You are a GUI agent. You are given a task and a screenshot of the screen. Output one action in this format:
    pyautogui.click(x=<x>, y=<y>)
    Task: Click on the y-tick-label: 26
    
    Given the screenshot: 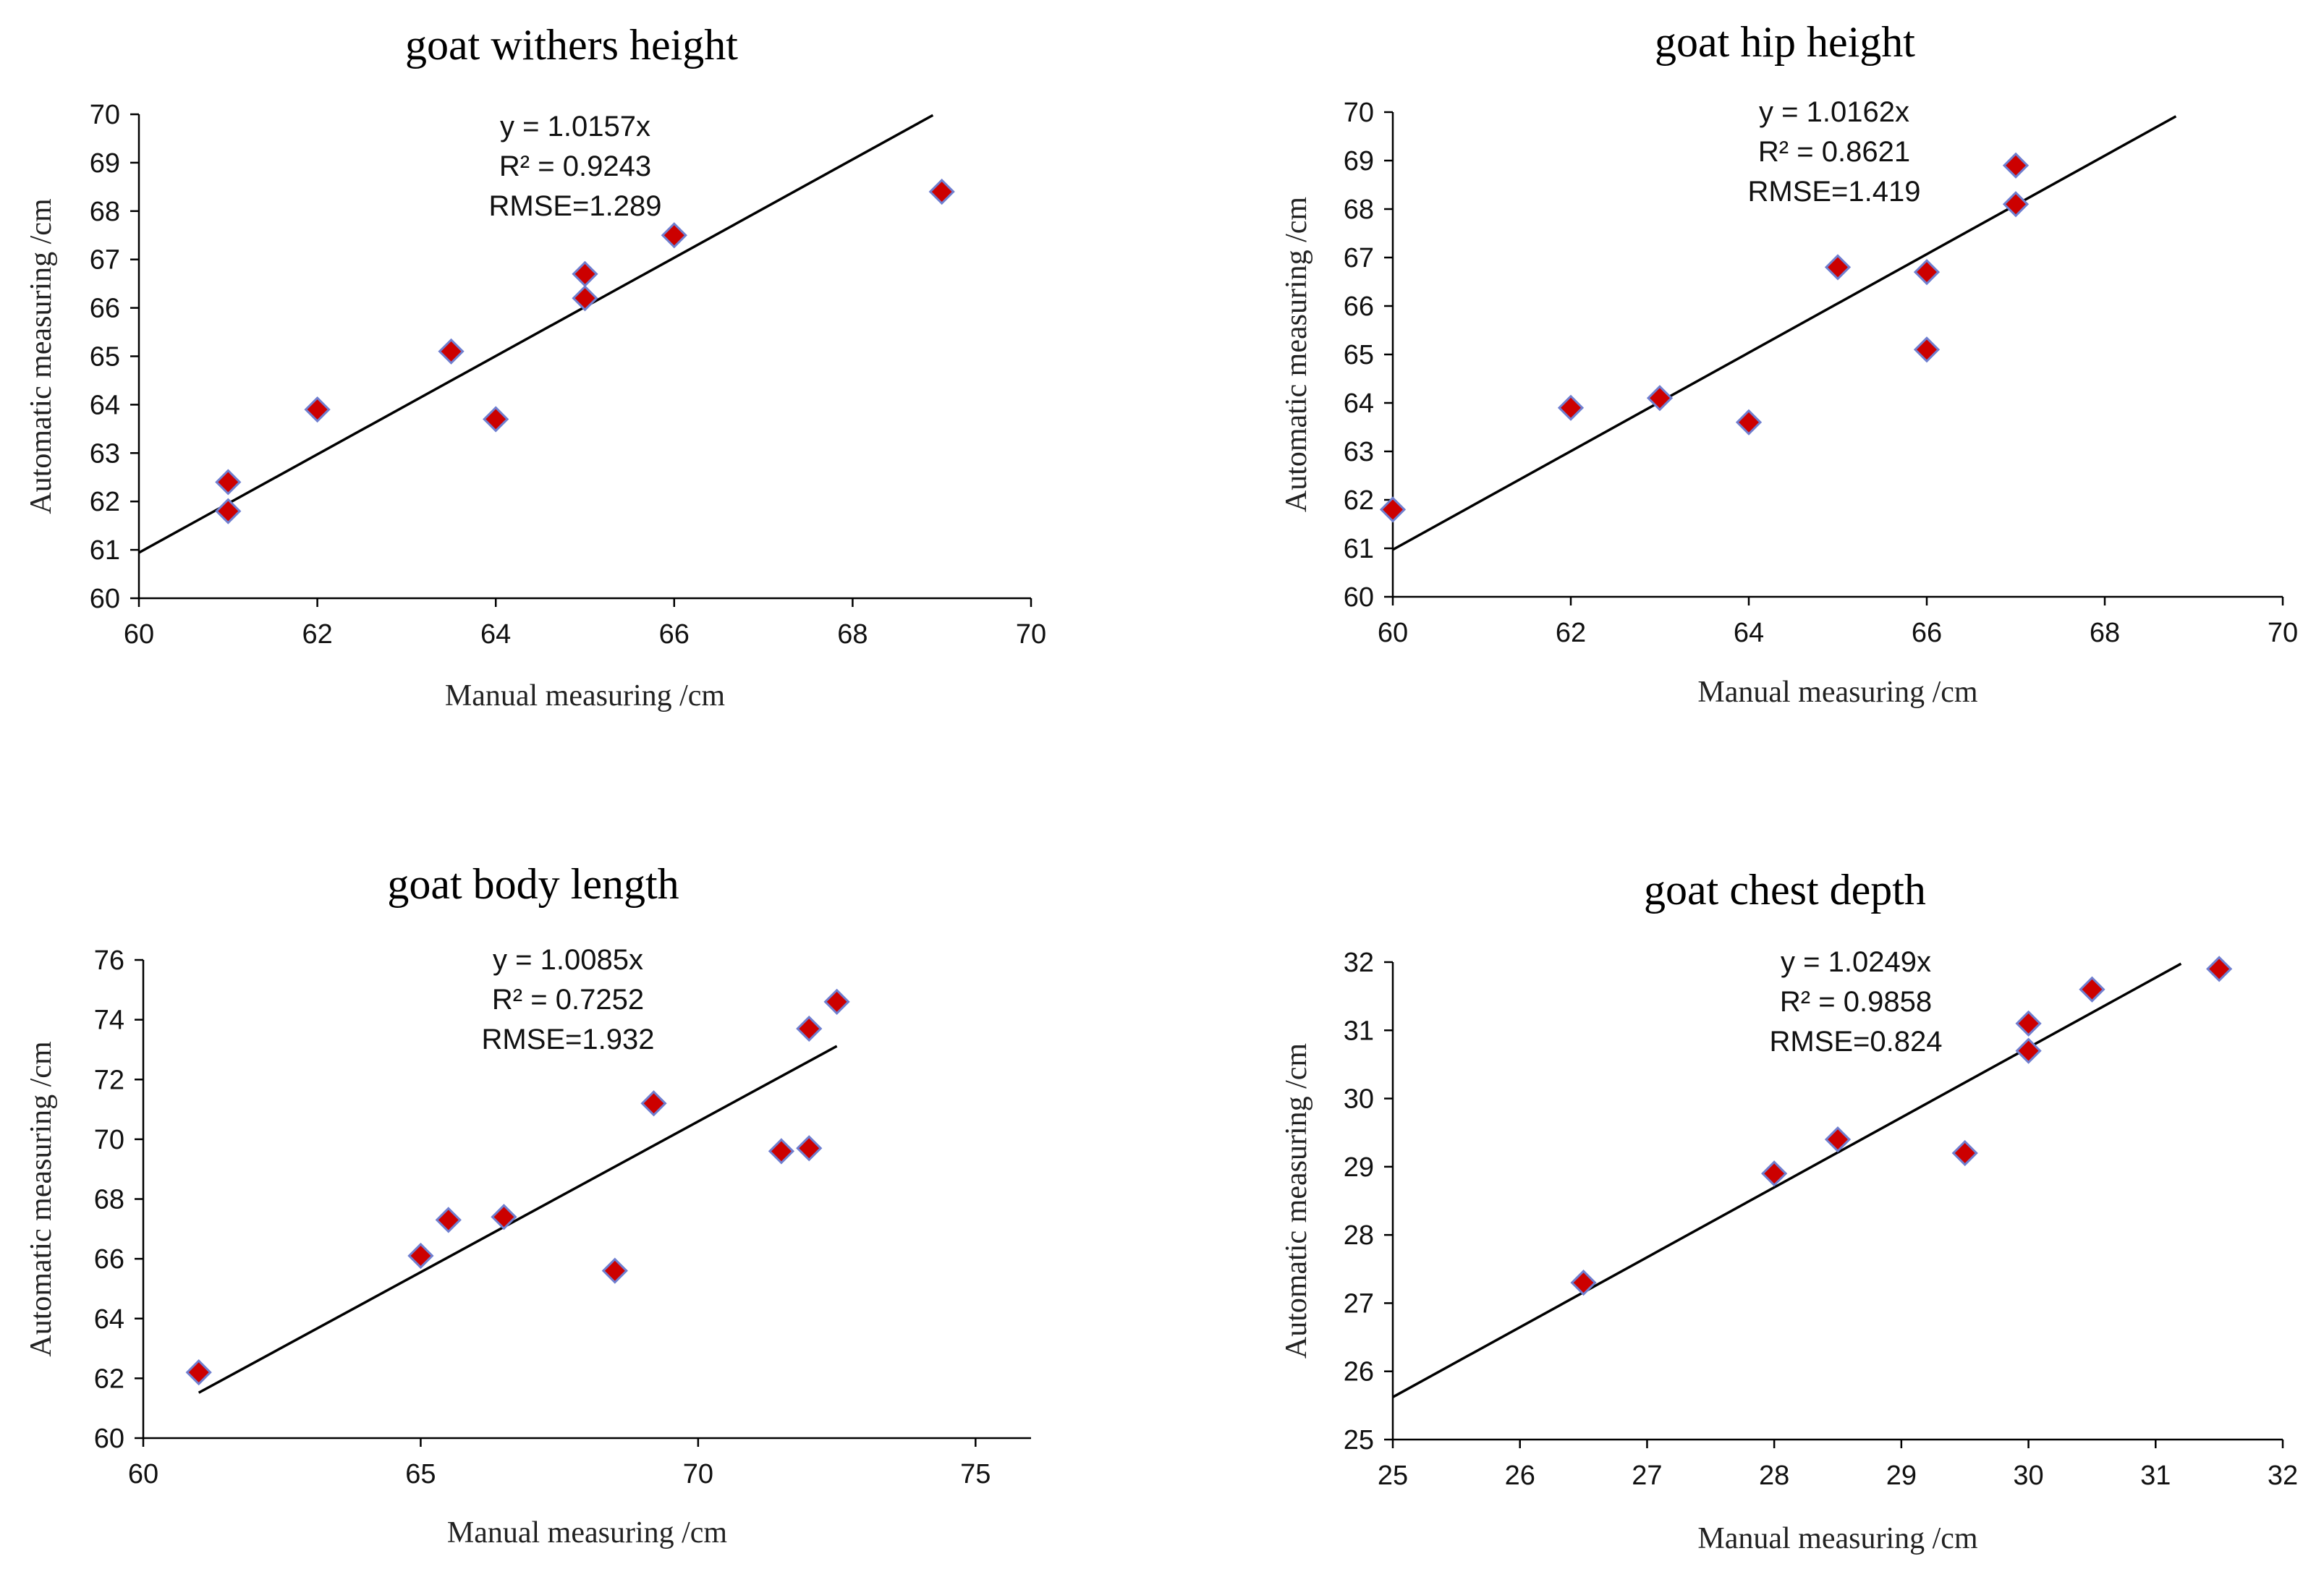 What is the action you would take?
    pyautogui.click(x=1359, y=1372)
    